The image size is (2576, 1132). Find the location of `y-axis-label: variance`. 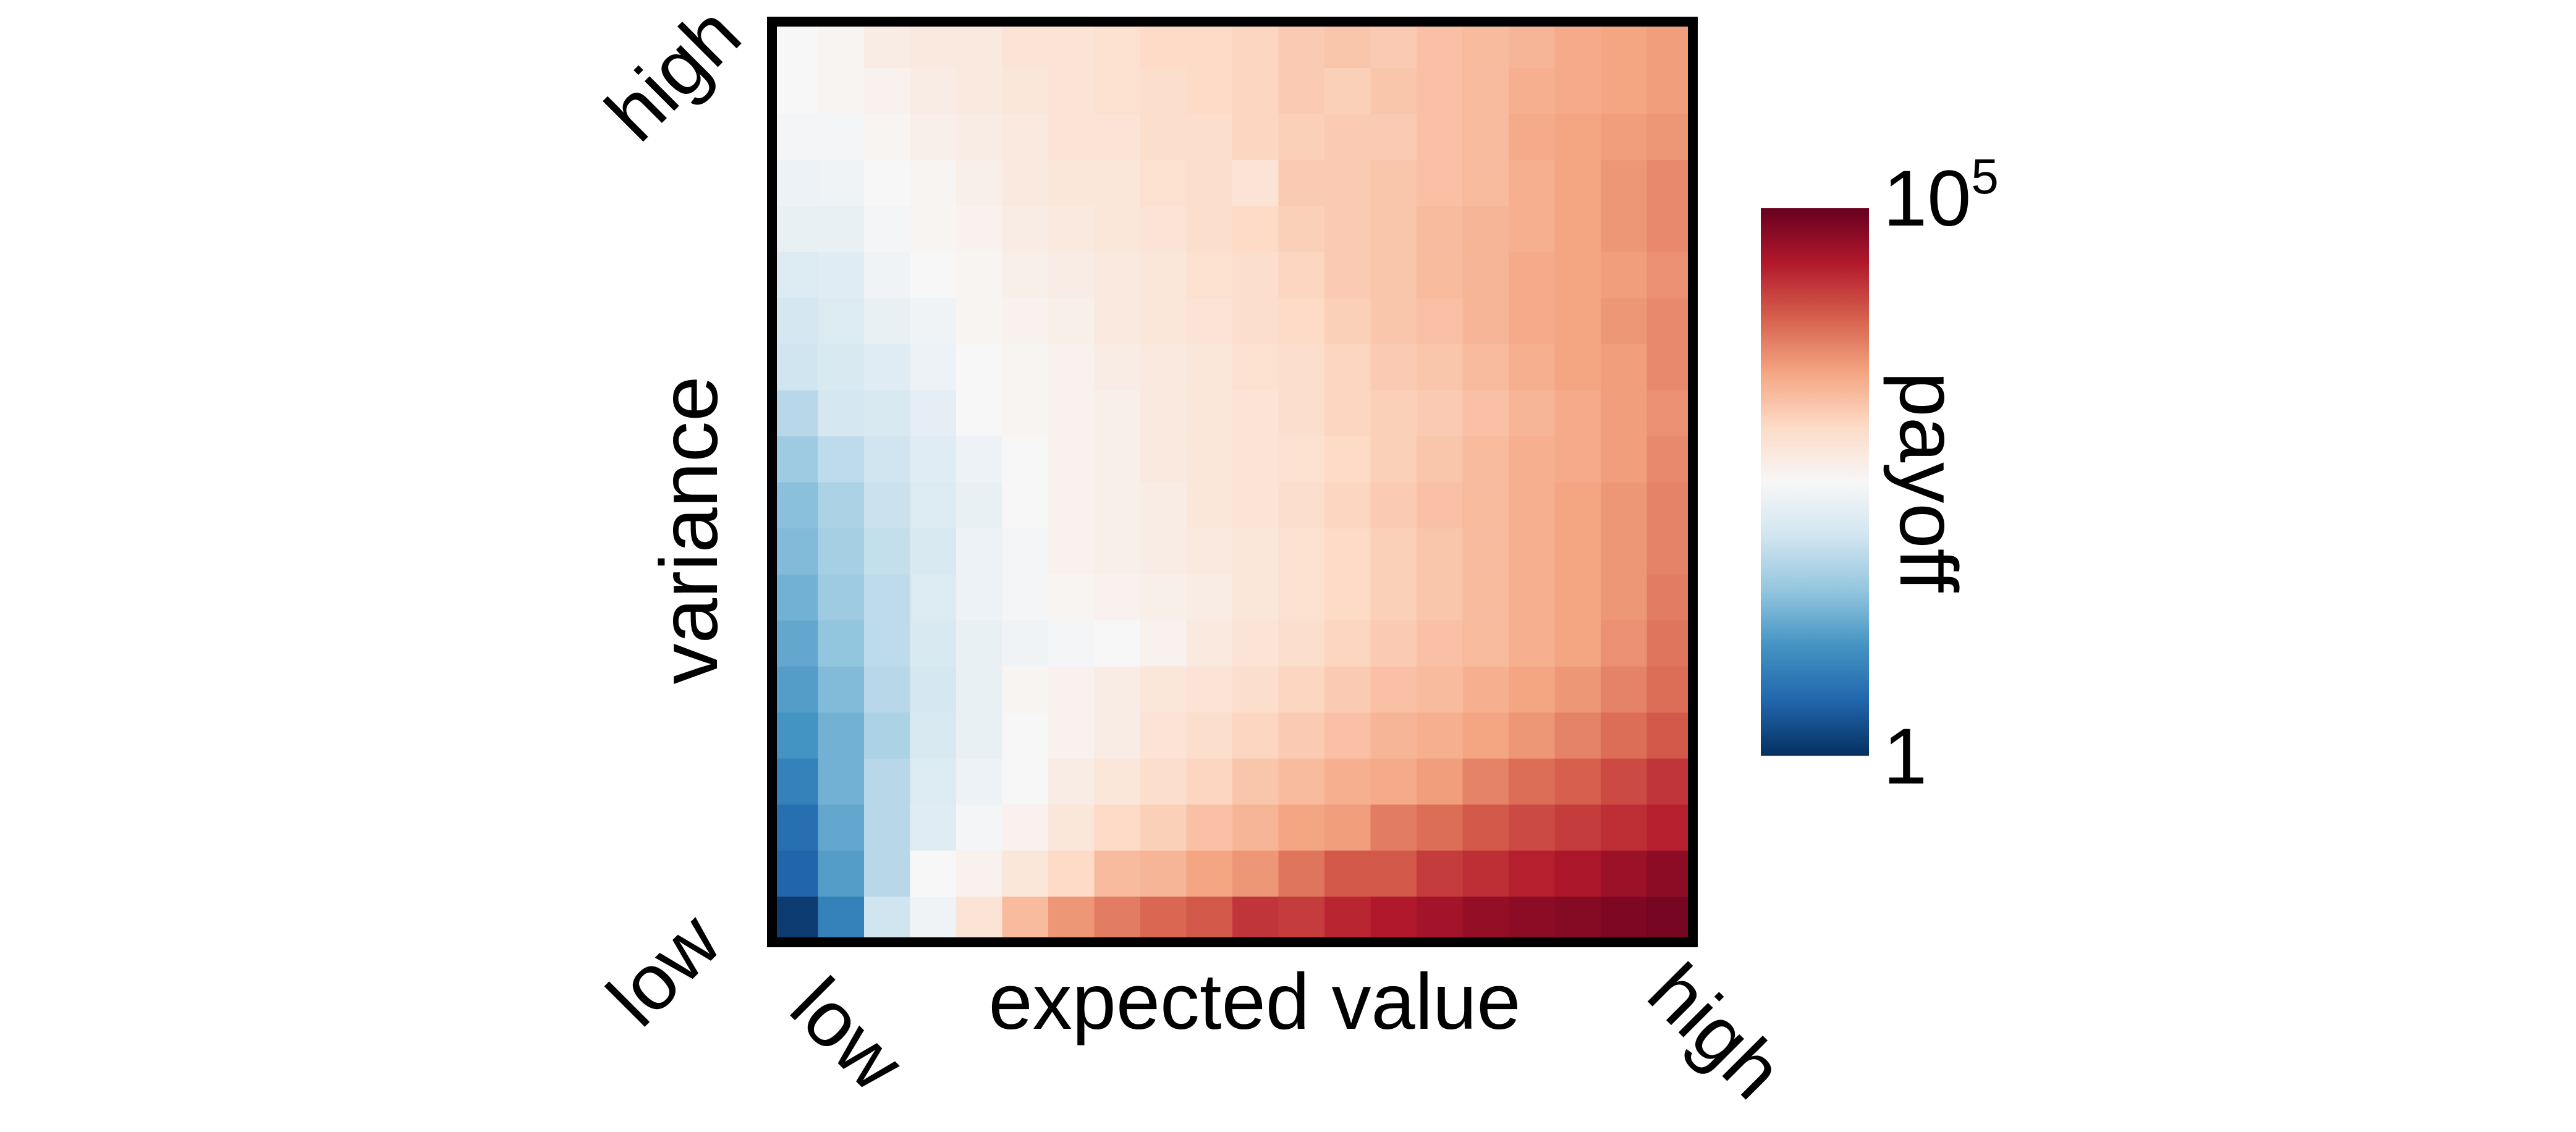

y-axis-label: variance is located at coordinates (688, 530).